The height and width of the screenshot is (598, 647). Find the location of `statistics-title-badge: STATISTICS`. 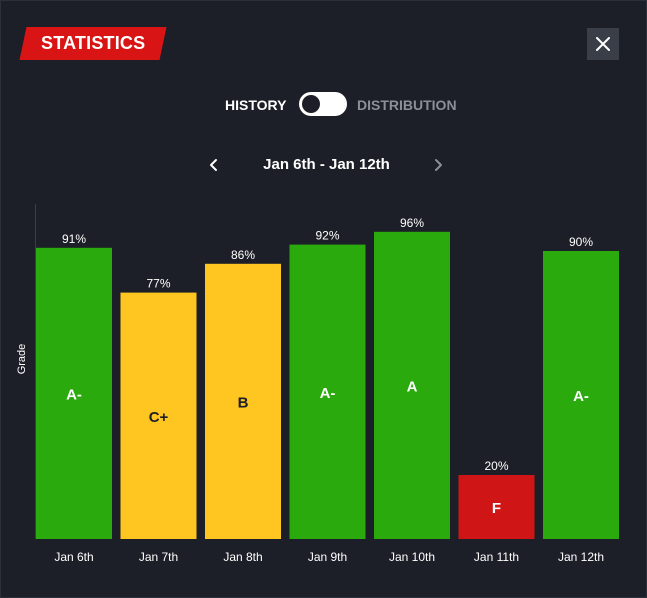

statistics-title-badge: STATISTICS is located at coordinates (93, 43).